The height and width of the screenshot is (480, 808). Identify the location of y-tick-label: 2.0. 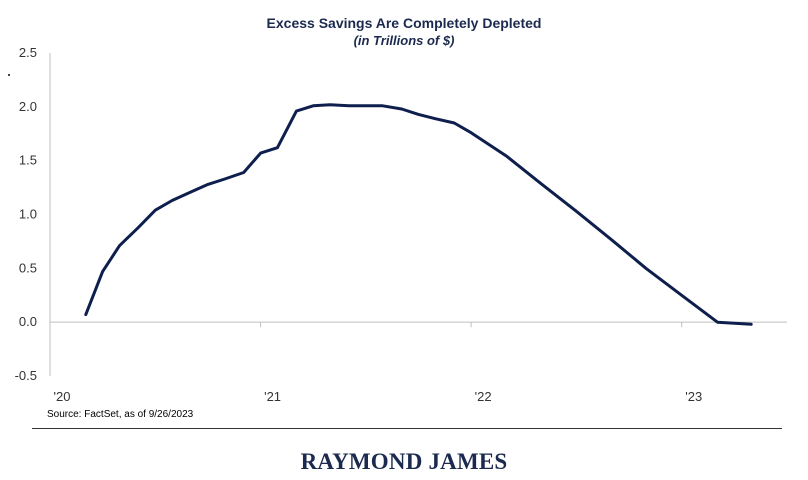
(28, 106).